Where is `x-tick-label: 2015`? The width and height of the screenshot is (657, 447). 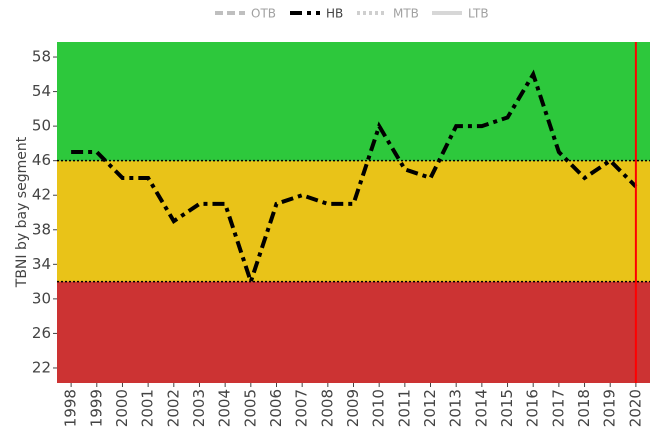 x-tick-label: 2015 is located at coordinates (507, 408).